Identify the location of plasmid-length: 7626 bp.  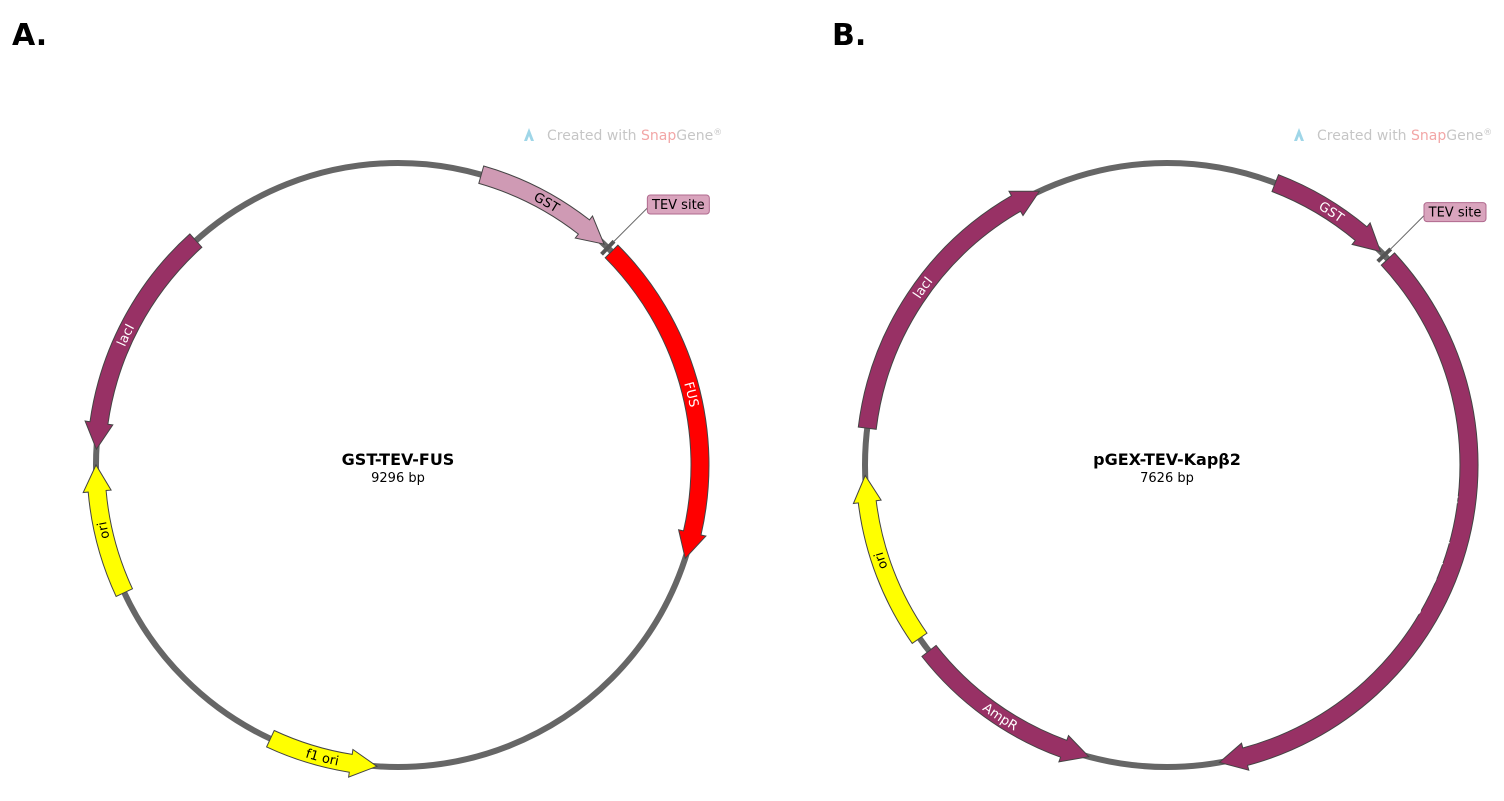
(1167, 478).